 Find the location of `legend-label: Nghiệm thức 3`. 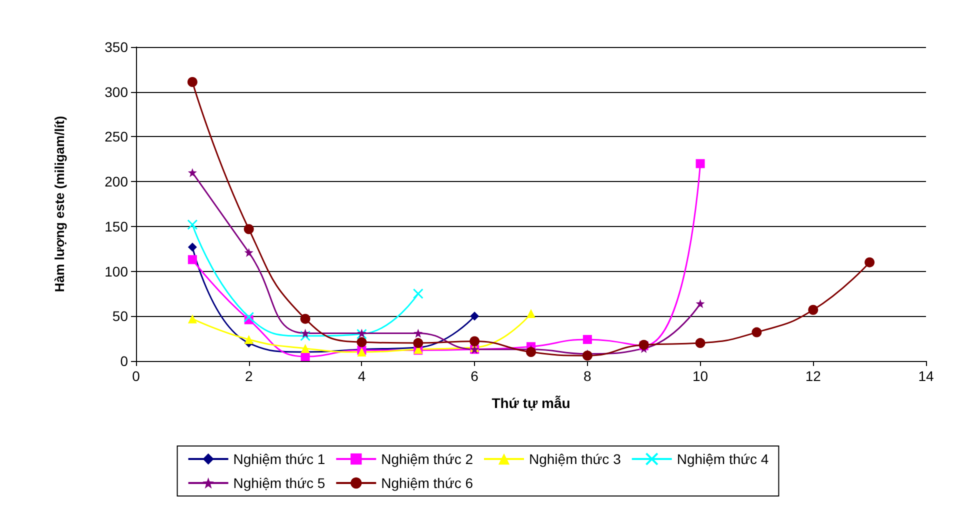

legend-label: Nghiệm thức 3 is located at coordinates (575, 459).